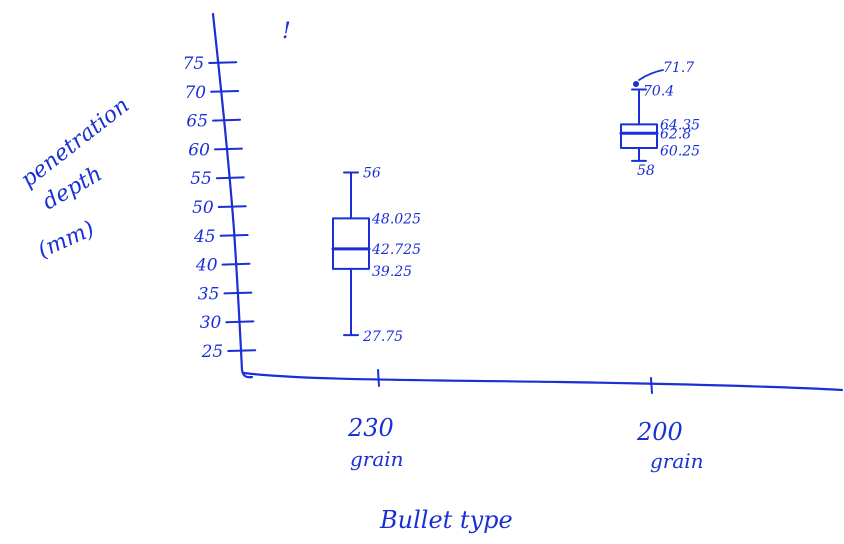  I want to click on y-tick-label-40: 40, so click(206, 266).